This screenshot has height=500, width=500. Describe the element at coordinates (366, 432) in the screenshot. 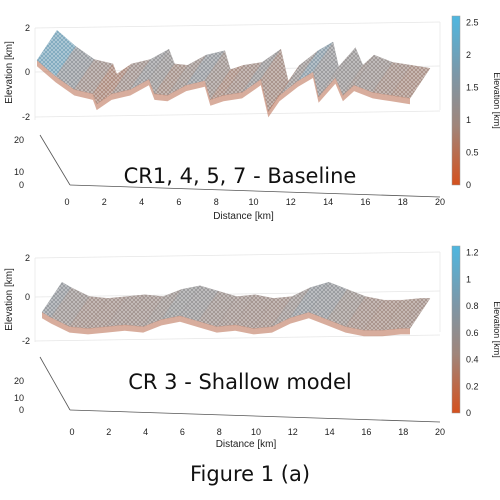

I see `x-tick-label: 16` at that location.